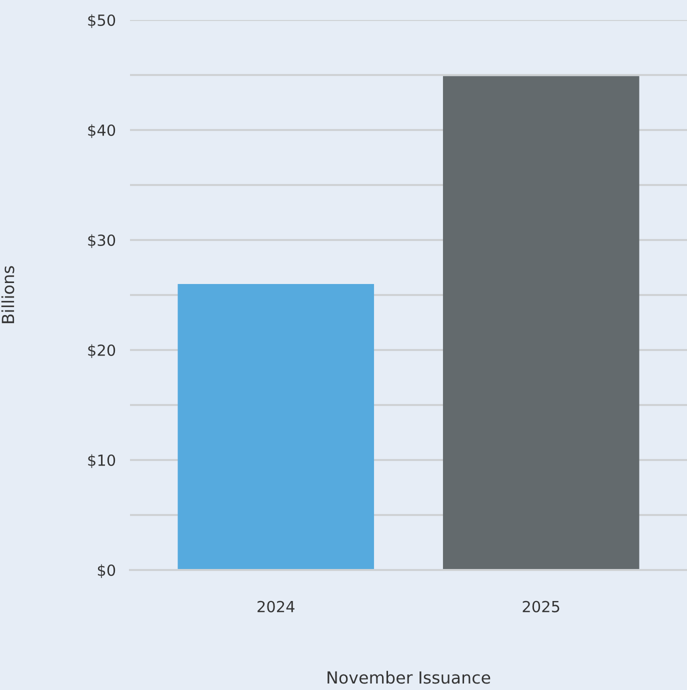  I want to click on y-tick-label: $40, so click(102, 131).